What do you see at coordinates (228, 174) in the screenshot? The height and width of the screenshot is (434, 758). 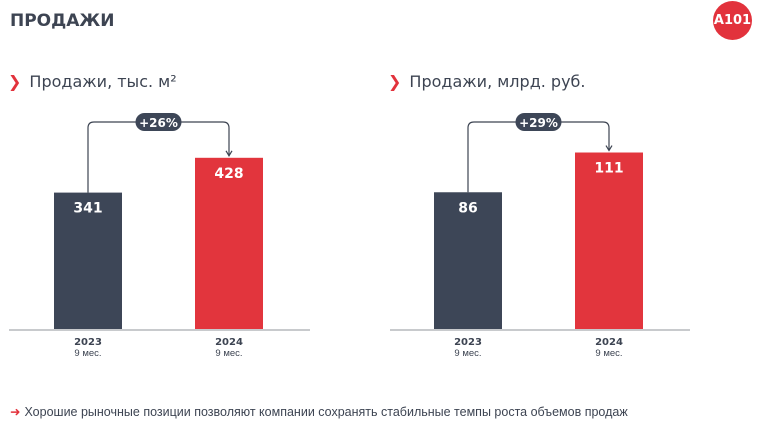 I see `data-label: 428` at bounding box center [228, 174].